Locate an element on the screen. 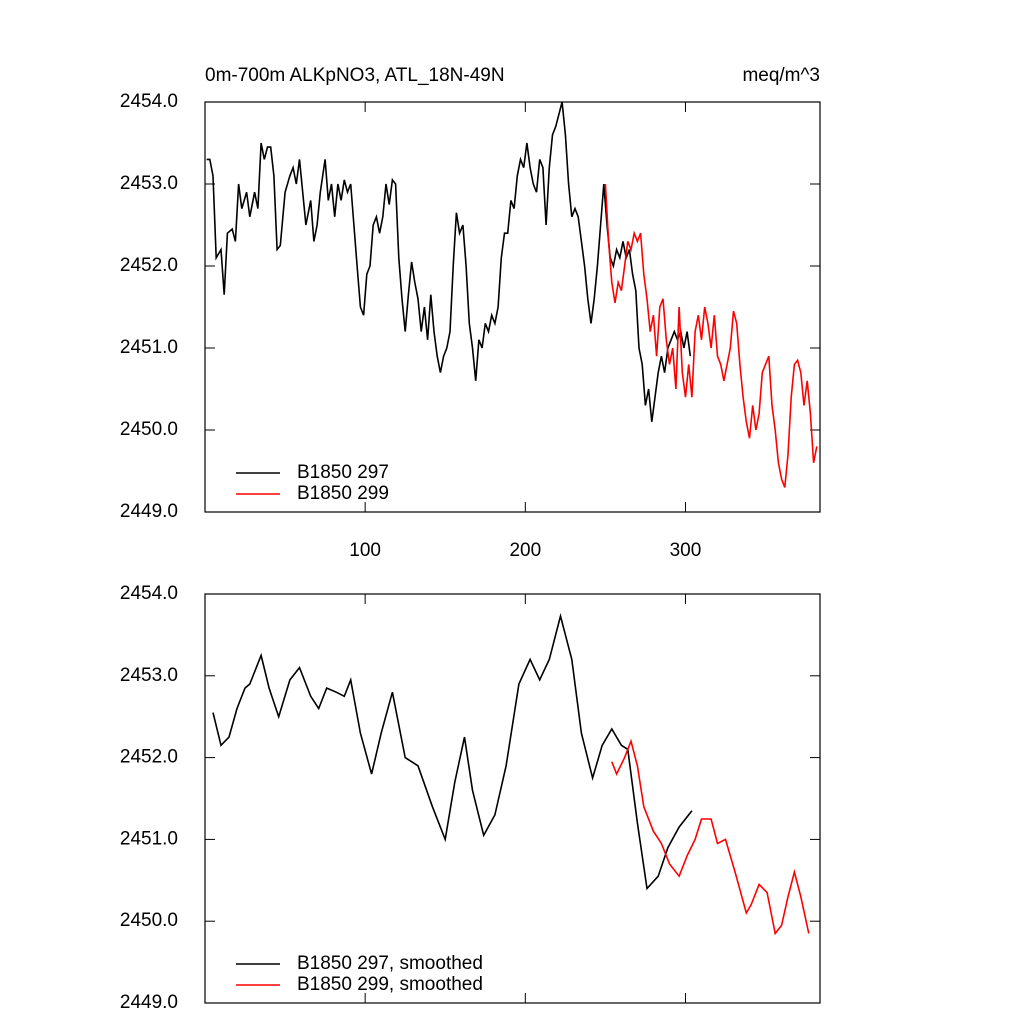 This screenshot has height=1024, width=1024. x-tick-label: 300 is located at coordinates (686, 550).